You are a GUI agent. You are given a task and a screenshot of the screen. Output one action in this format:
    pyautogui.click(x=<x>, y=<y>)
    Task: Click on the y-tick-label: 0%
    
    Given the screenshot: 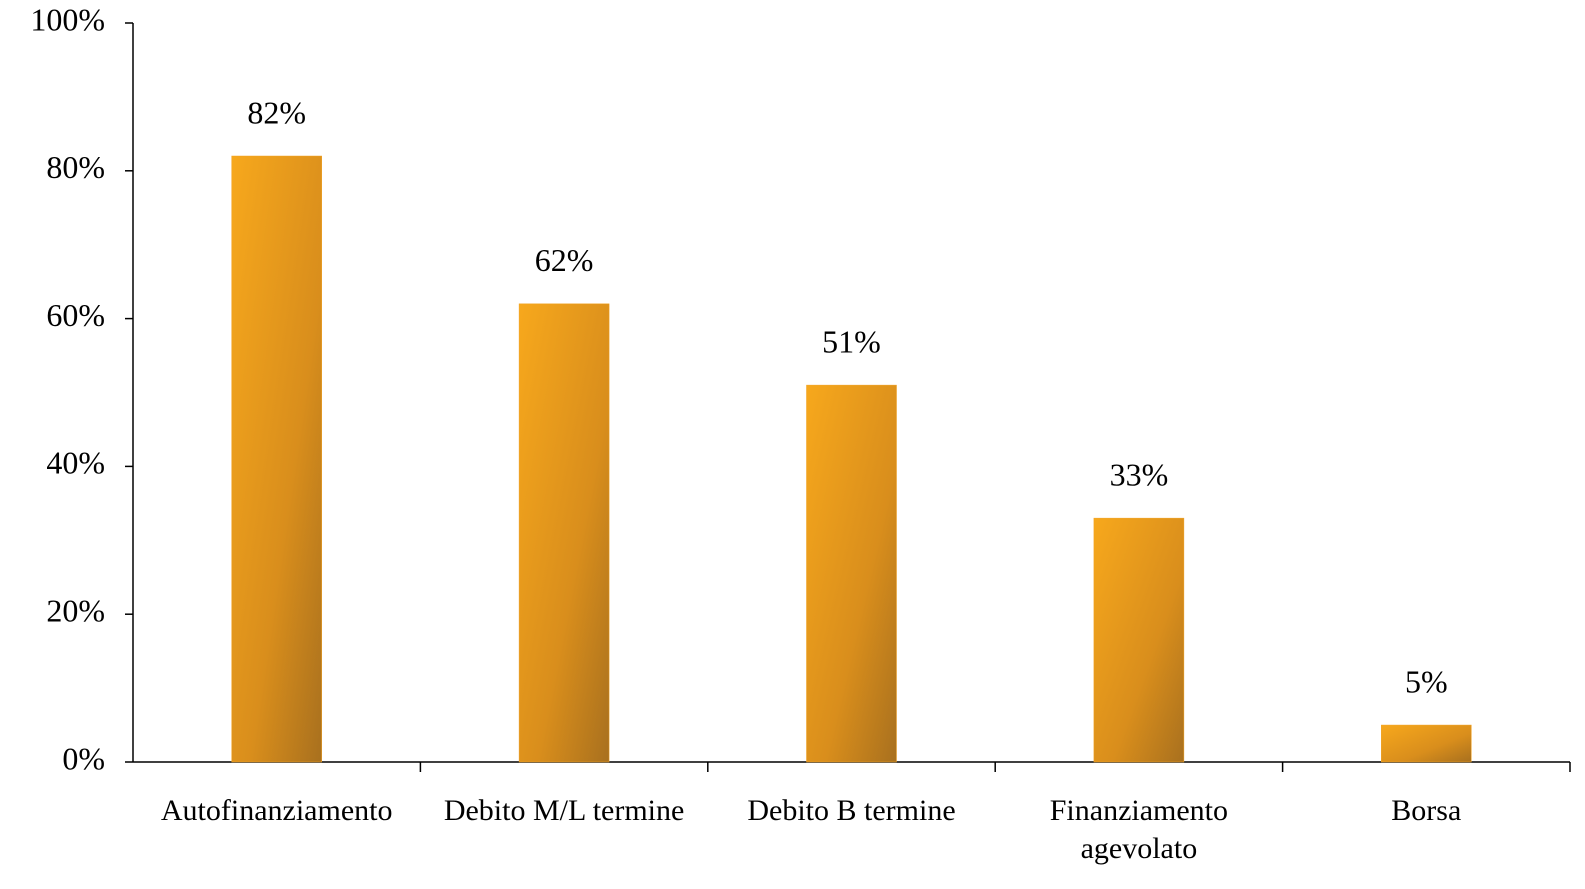 What is the action you would take?
    pyautogui.click(x=83, y=758)
    